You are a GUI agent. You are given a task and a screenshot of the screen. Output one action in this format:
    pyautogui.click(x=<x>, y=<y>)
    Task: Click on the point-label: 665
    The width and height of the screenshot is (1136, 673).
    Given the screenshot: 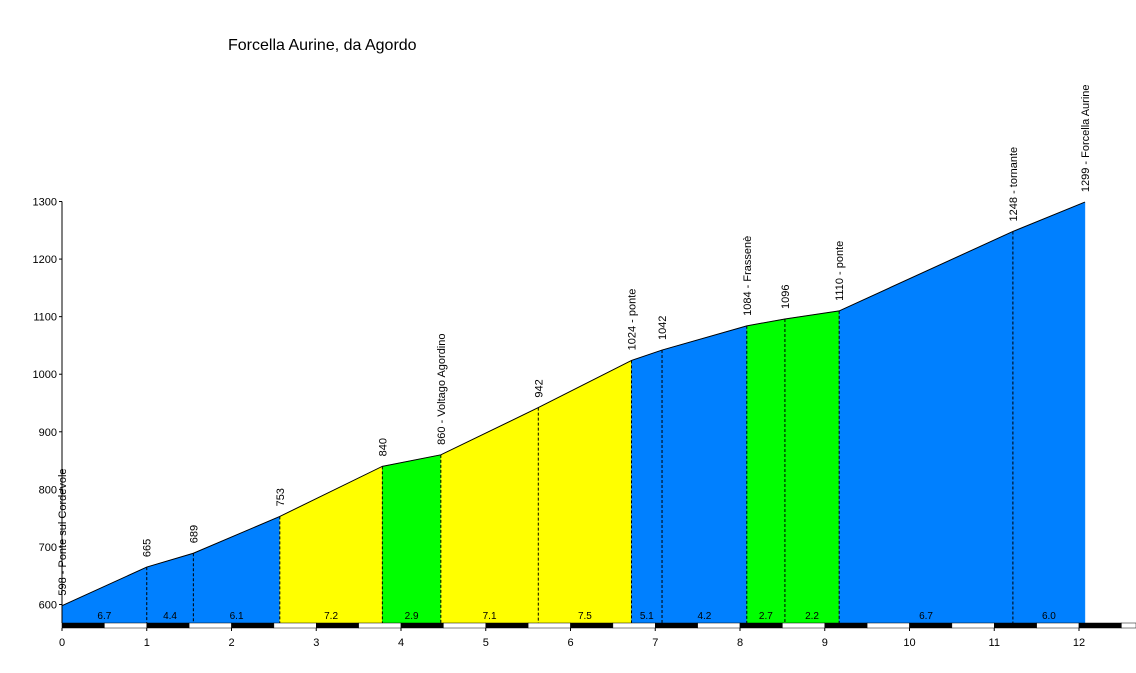 What is the action you would take?
    pyautogui.click(x=148, y=548)
    